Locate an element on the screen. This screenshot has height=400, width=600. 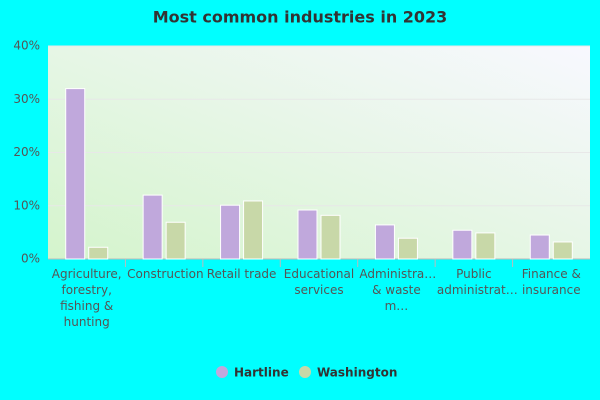
chart-title: Most common industries in 2023 is located at coordinates (300, 17).